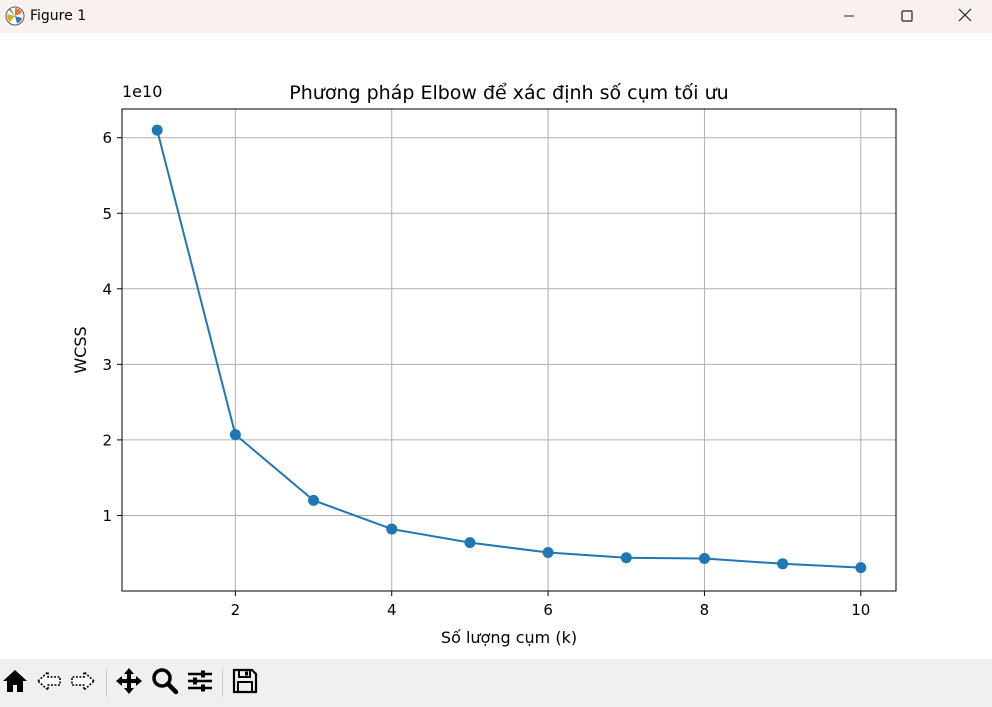  What do you see at coordinates (107, 365) in the screenshot?
I see `y-tick-label: 3` at bounding box center [107, 365].